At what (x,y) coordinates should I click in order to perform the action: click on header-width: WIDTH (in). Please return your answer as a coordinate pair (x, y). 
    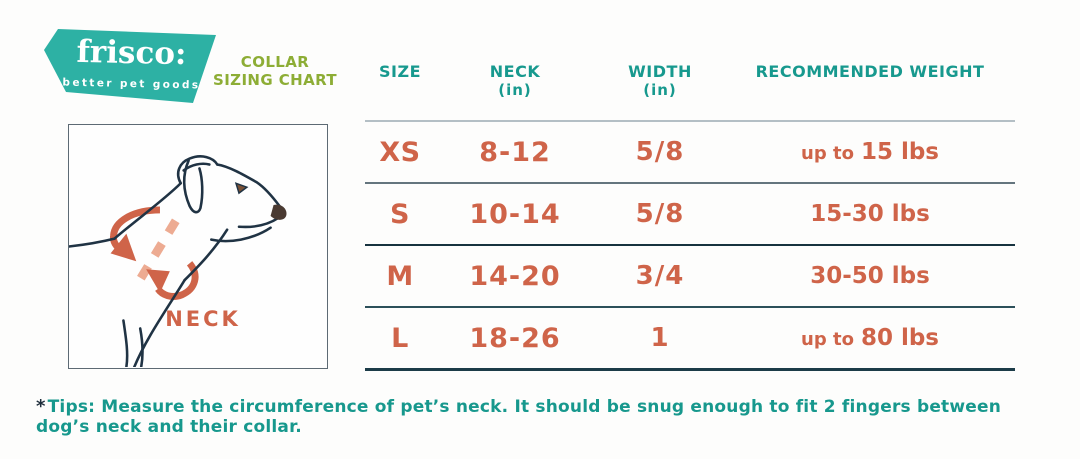
    Looking at the image, I should click on (660, 80).